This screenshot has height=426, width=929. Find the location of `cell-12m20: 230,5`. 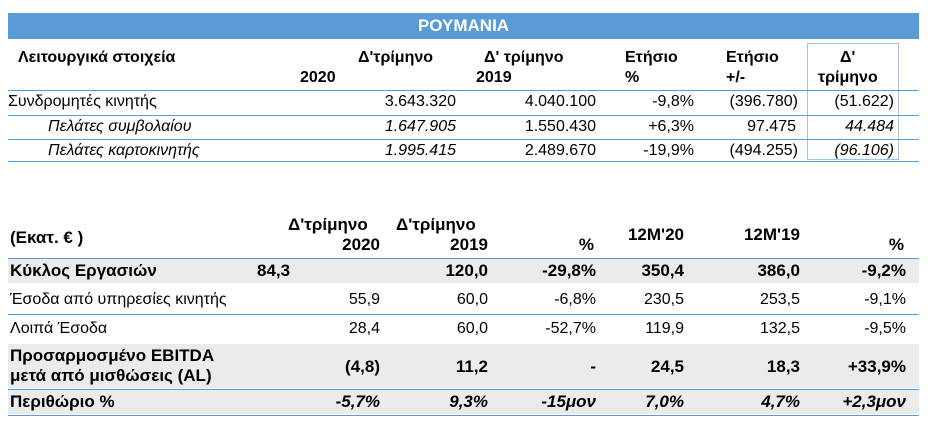

cell-12m20: 230,5 is located at coordinates (663, 299).